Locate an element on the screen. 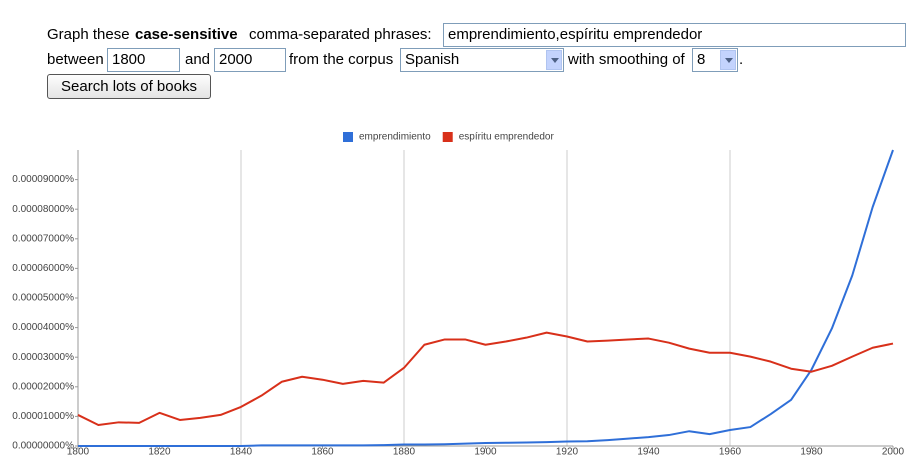  end-year-input: 2000 is located at coordinates (250, 60).